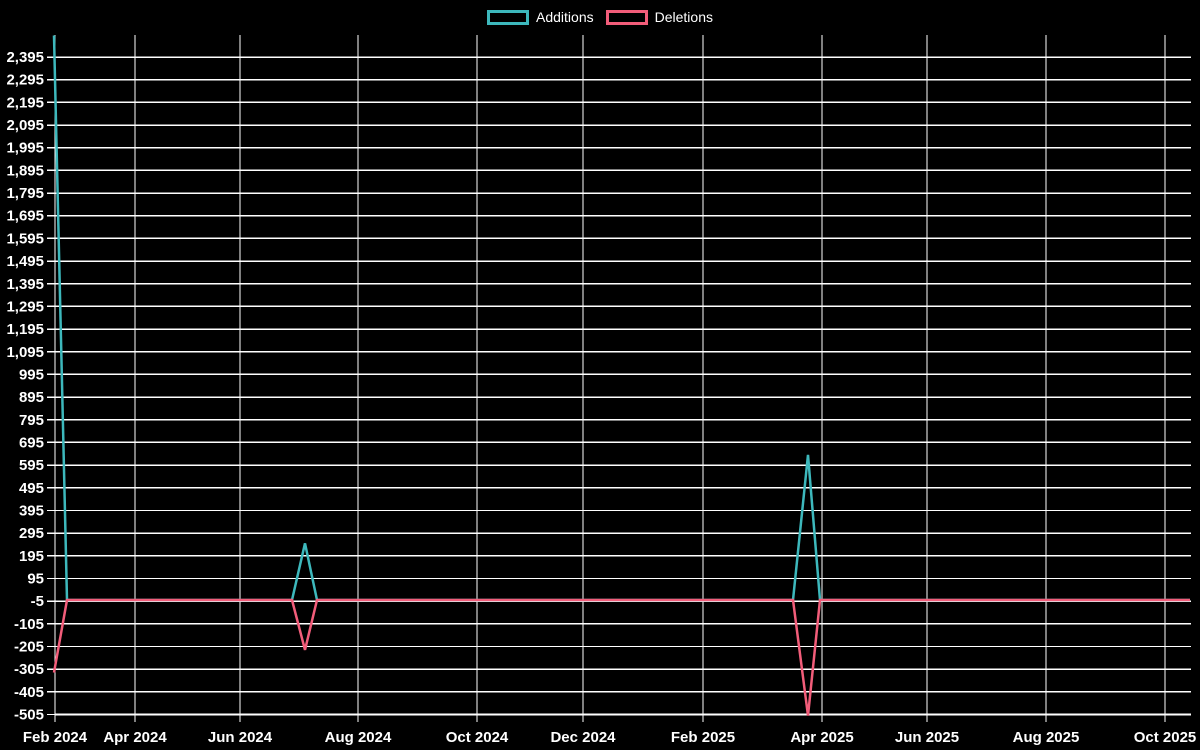 Image resolution: width=1200 pixels, height=750 pixels. What do you see at coordinates (31, 488) in the screenshot?
I see `y-tick-label: 495` at bounding box center [31, 488].